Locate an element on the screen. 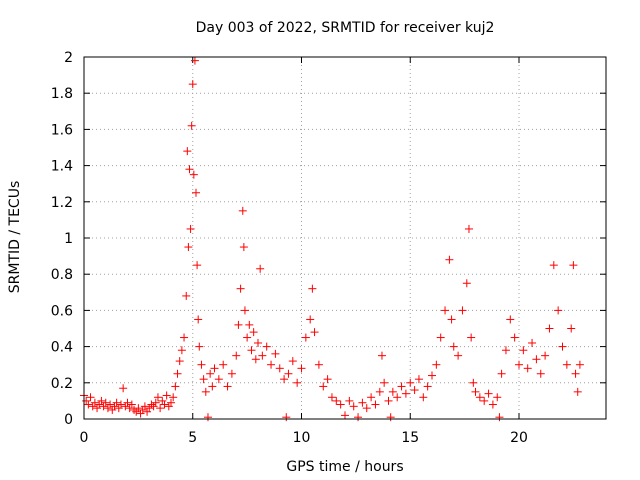  y-tick-label: 0 is located at coordinates (68, 420).